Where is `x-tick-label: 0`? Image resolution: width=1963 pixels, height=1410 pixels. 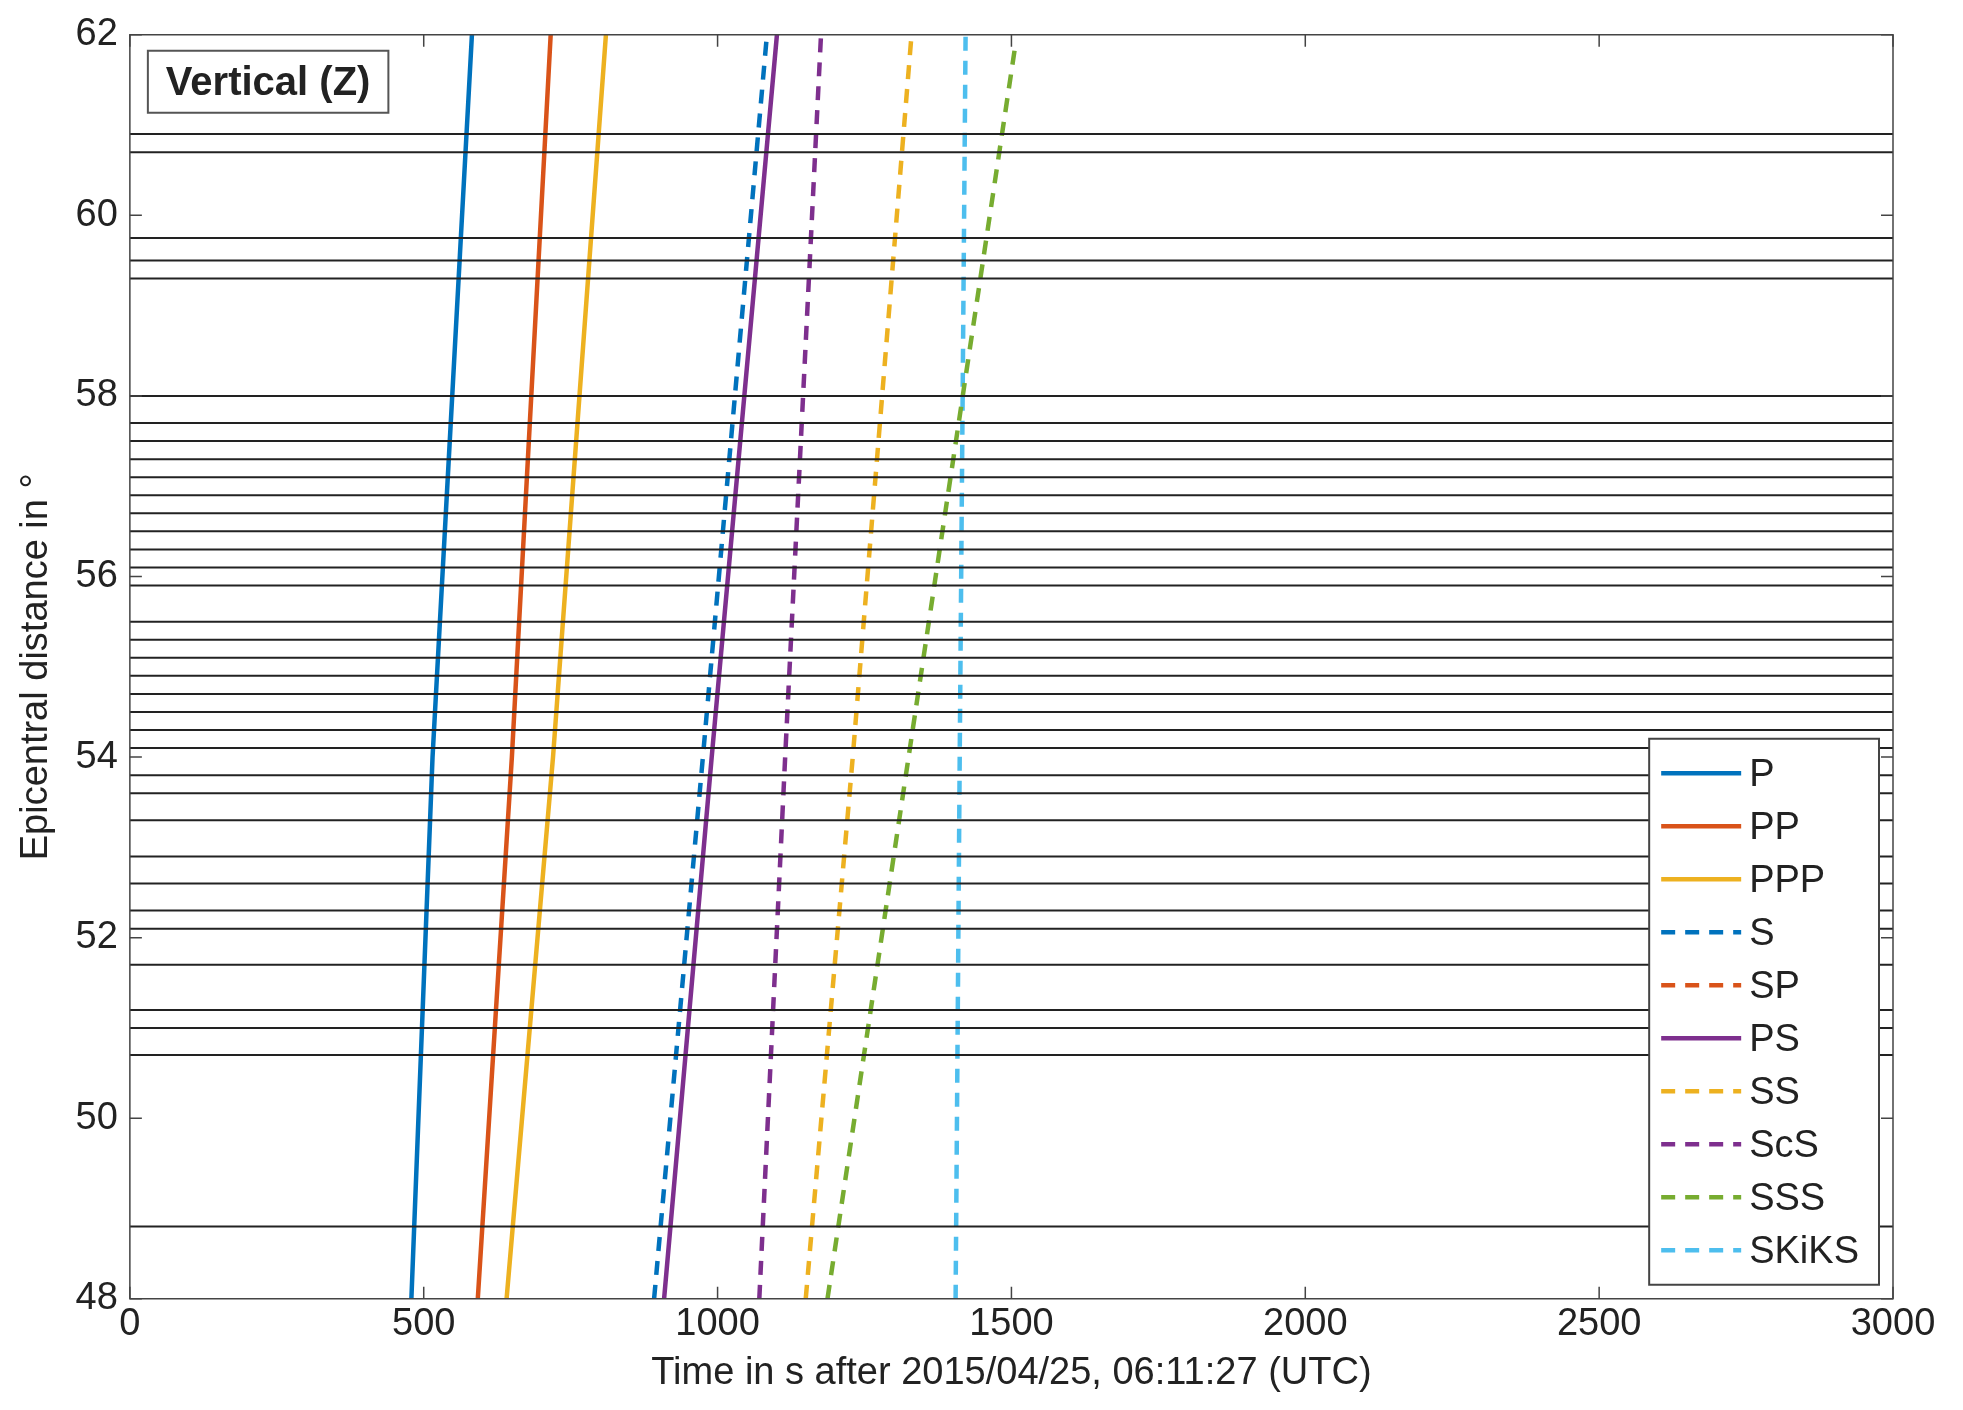 x-tick-label: 0 is located at coordinates (130, 1322).